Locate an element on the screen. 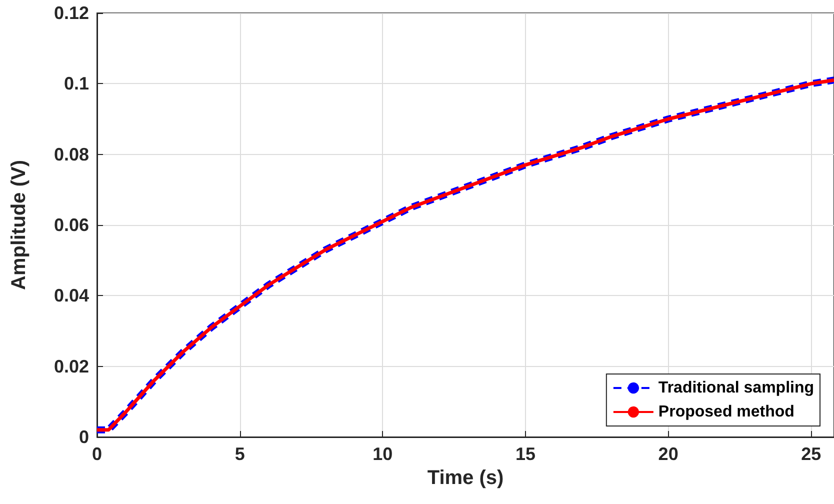 This screenshot has width=834, height=504. x-tick-label: 20 is located at coordinates (668, 454).